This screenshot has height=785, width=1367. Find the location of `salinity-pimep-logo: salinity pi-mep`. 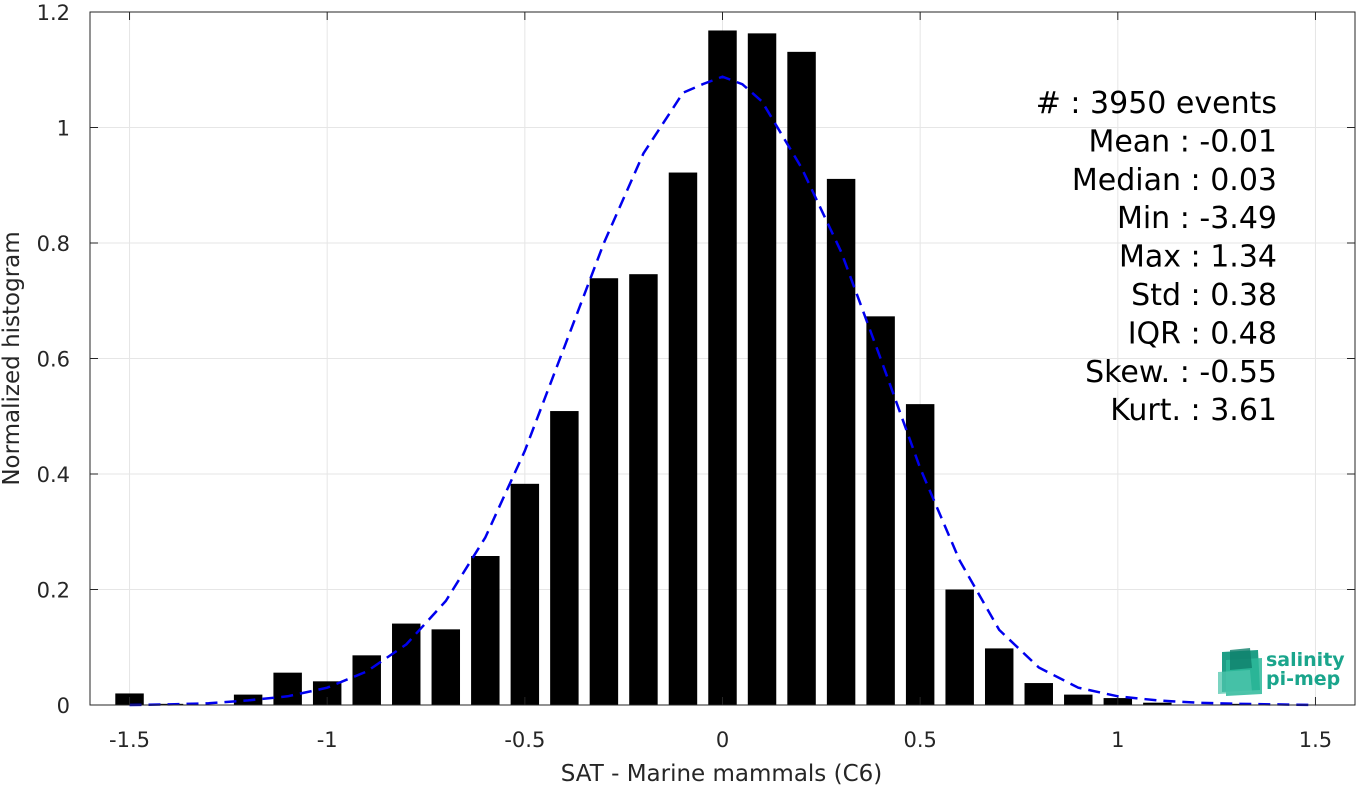

salinity-pimep-logo: salinity pi-mep is located at coordinates (1281, 672).